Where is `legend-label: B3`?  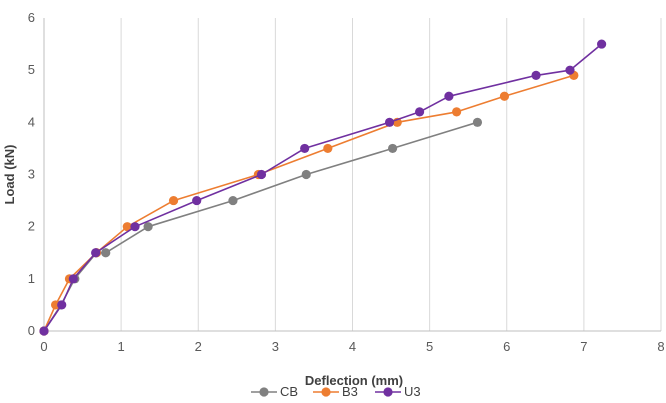 legend-label: B3 is located at coordinates (350, 391).